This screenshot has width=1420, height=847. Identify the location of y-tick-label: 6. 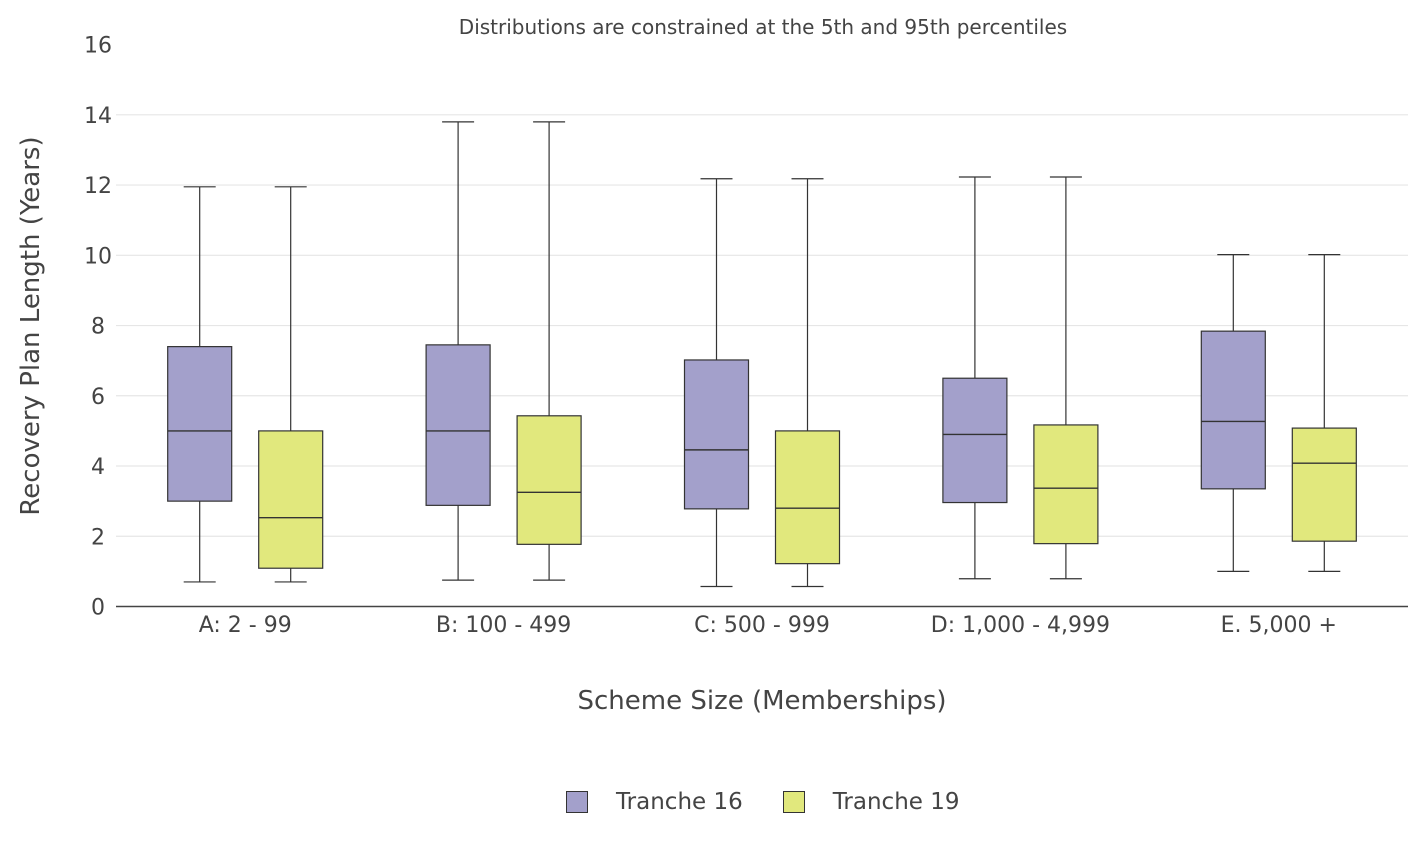
(98, 397).